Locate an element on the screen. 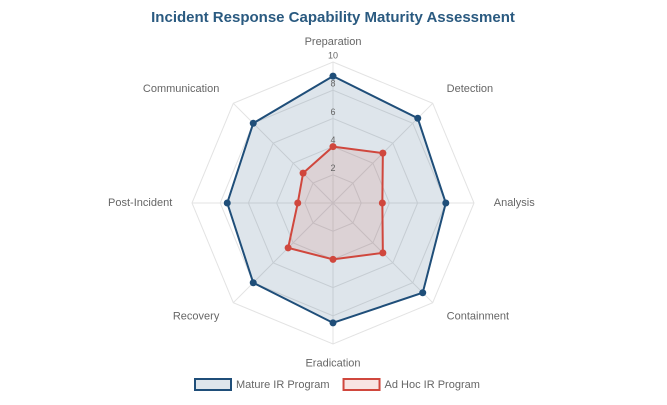  axis-label: Eradication is located at coordinates (332, 364).